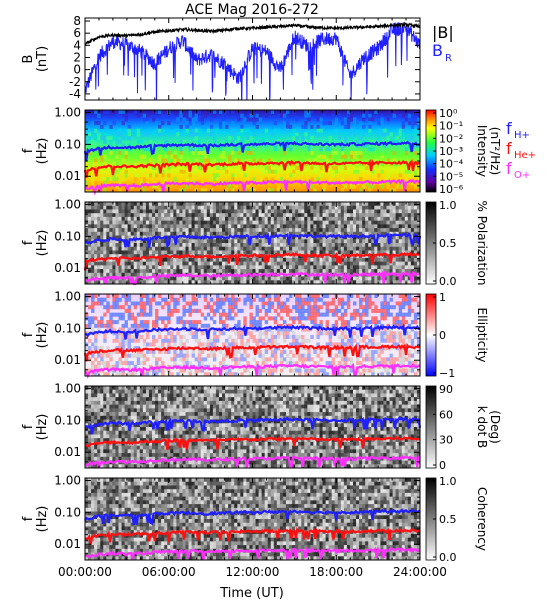 The image size is (550, 600). Describe the element at coordinates (522, 135) in the screenshot. I see `legend-gyrofrequency-subscript: H+` at that location.